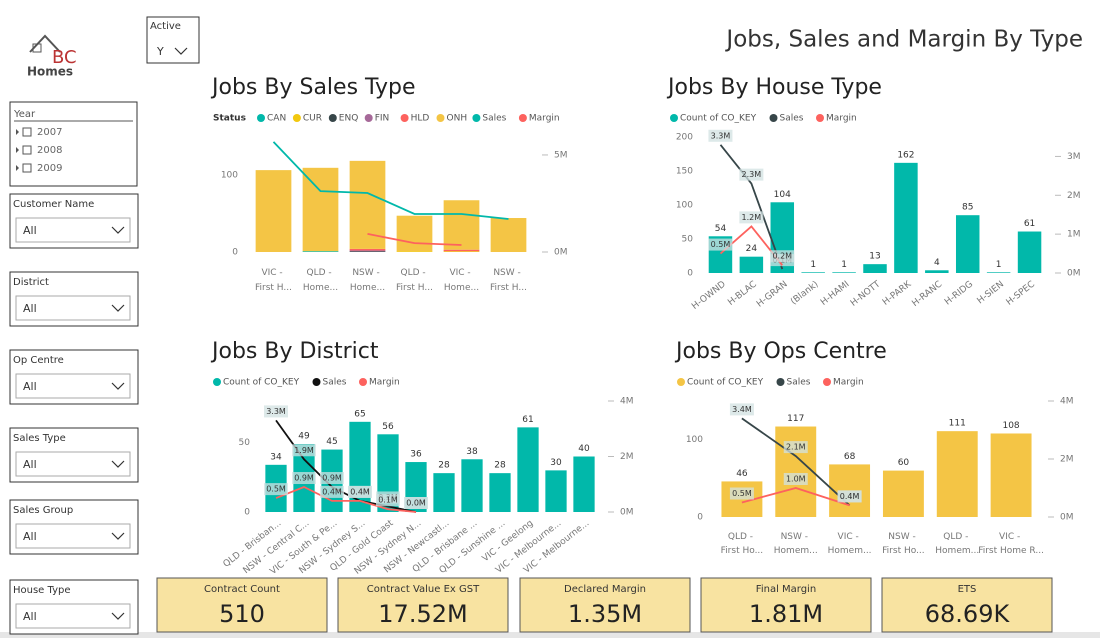 Image resolution: width=1100 pixels, height=638 pixels. Describe the element at coordinates (229, 119) in the screenshot. I see `legend-title: Status` at that location.